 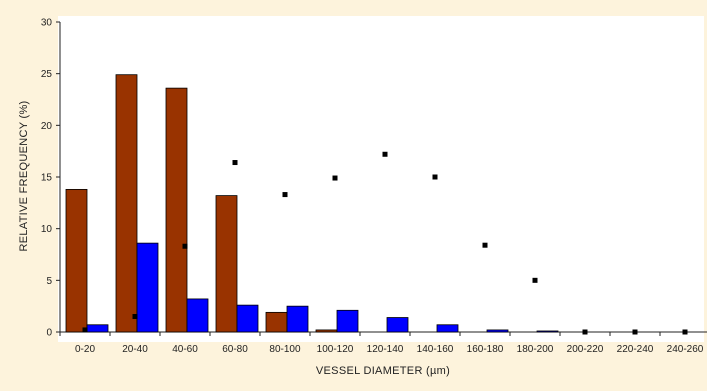 I want to click on x-tick-label: 140-160, so click(x=435, y=349).